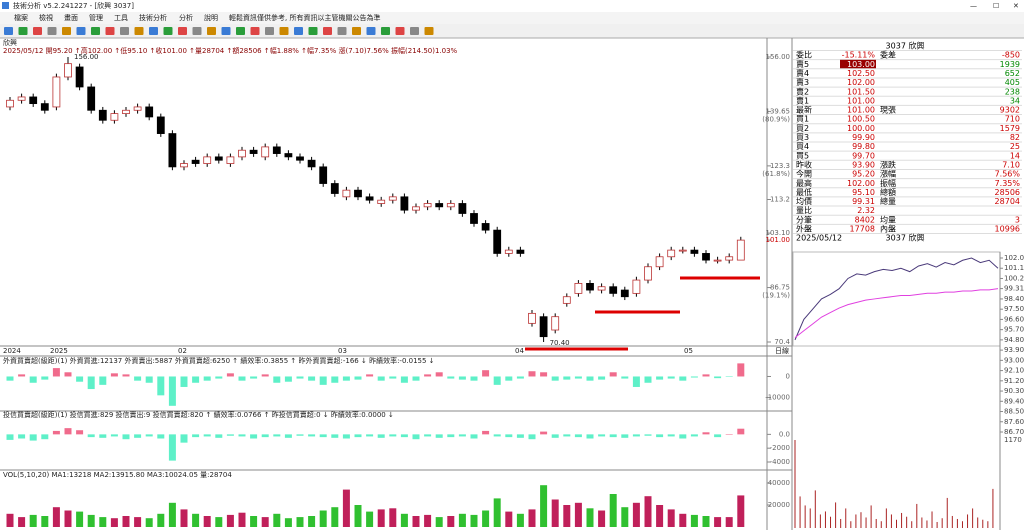 The width and height of the screenshot is (1024, 530). What do you see at coordinates (153, 17) in the screenshot?
I see `menu-item: 技術分析` at bounding box center [153, 17].